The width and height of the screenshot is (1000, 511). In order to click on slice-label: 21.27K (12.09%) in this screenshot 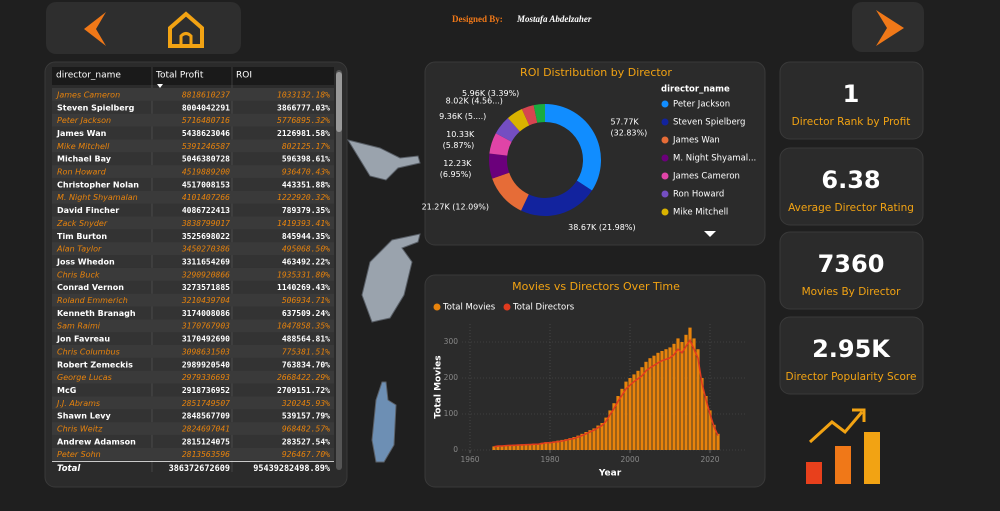, I will do `click(455, 206)`.